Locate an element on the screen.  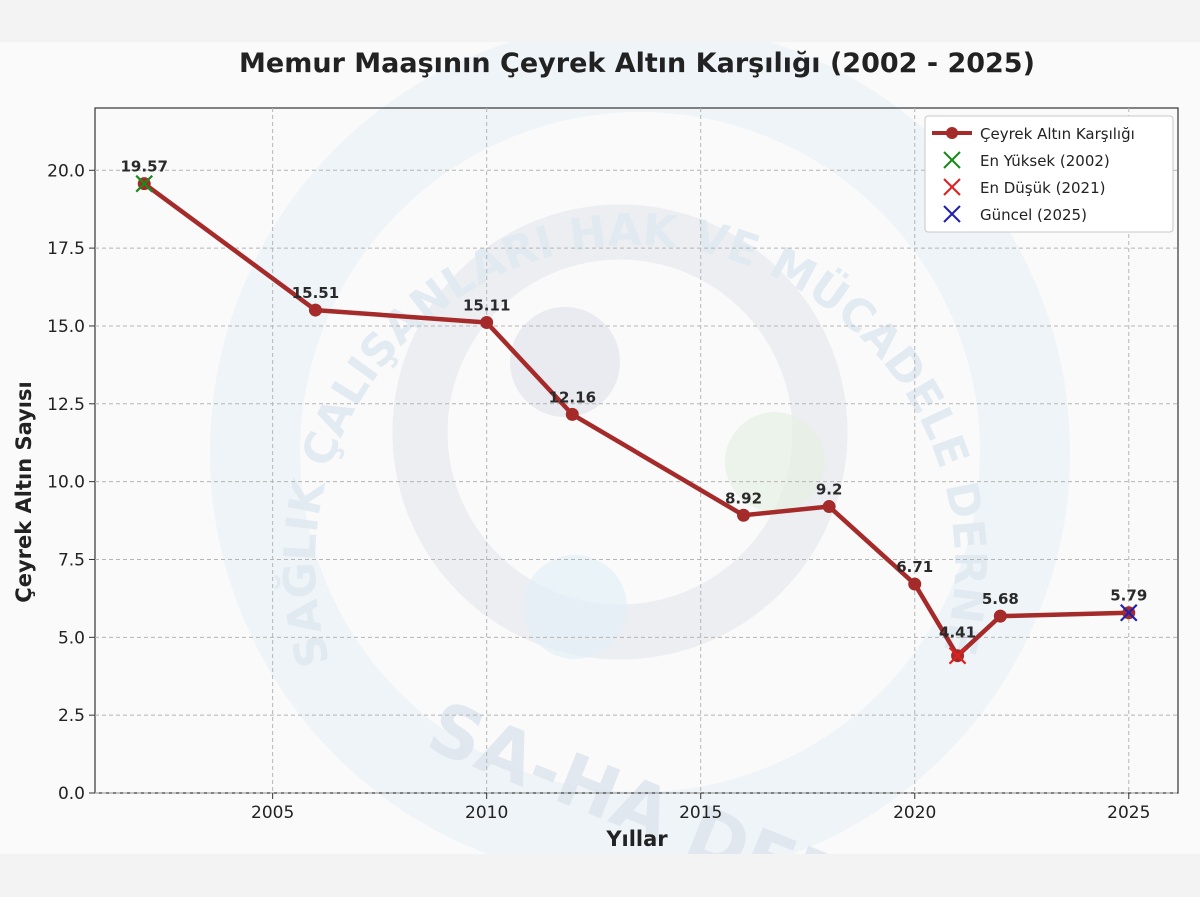
x-tick-label: 2015 is located at coordinates (700, 813).